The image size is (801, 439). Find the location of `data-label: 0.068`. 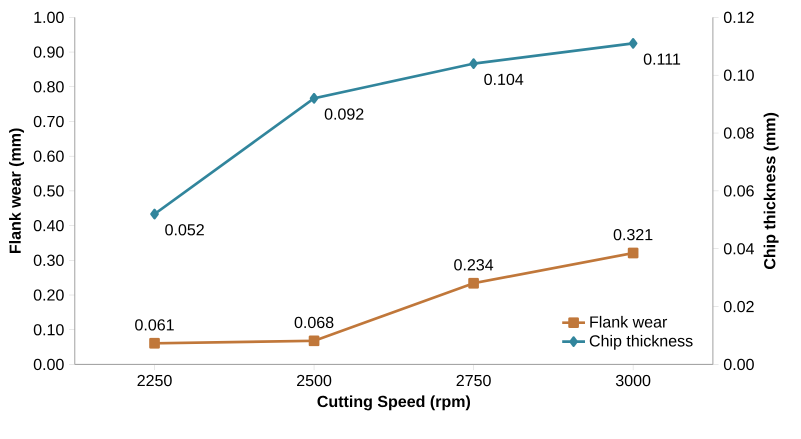

data-label: 0.068 is located at coordinates (314, 322).